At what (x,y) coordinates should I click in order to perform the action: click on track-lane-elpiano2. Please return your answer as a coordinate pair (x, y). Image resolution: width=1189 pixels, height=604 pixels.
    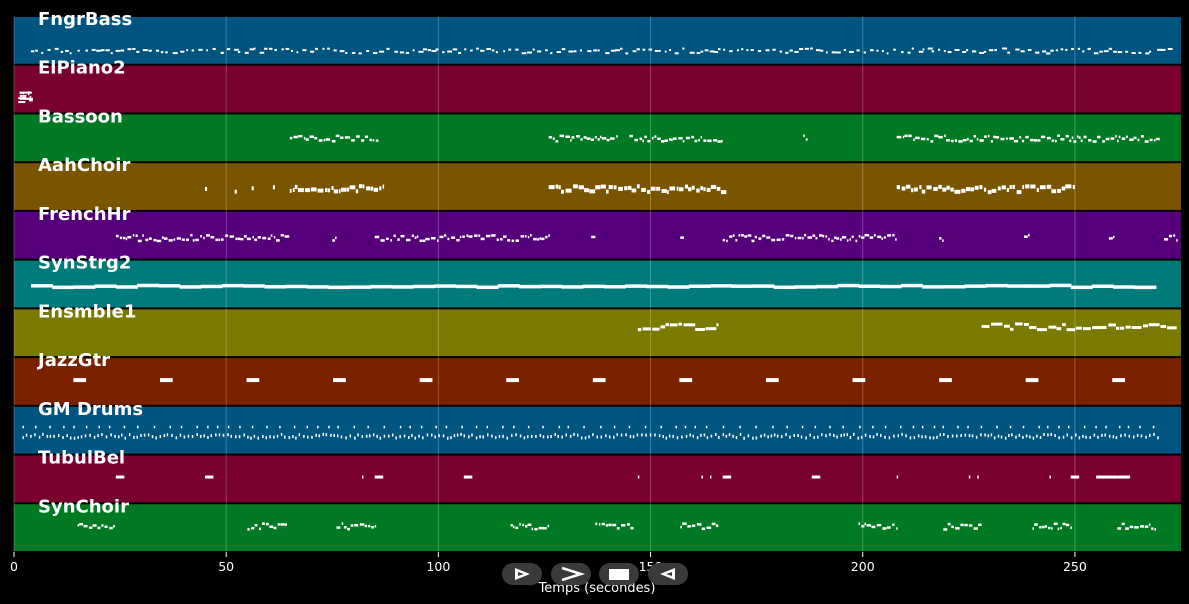
    Looking at the image, I should click on (597, 89).